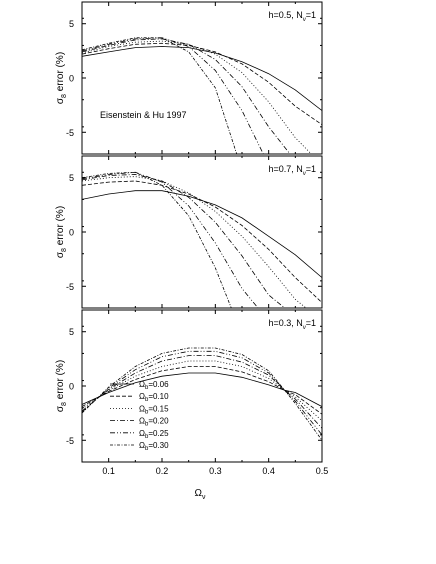  Describe the element at coordinates (322, 471) in the screenshot. I see `x-tick-label: 0.5` at that location.